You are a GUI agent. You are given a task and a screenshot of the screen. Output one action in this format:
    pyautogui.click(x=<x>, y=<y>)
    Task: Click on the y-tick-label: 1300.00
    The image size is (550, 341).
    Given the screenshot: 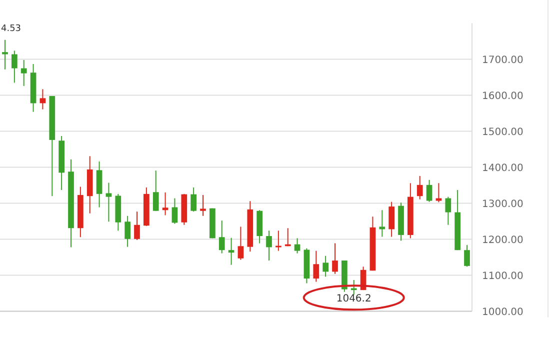 What is the action you would take?
    pyautogui.click(x=503, y=204)
    